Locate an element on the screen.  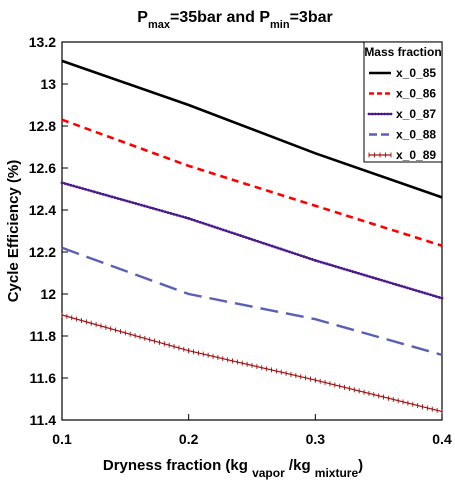
legend-item-x_0_89: x_0_89 is located at coordinates (402, 155).